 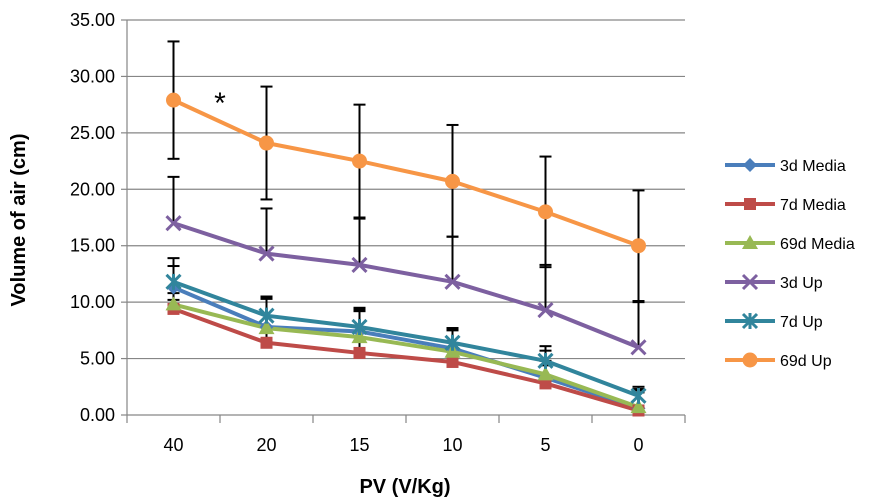 I want to click on legend-label: 3d Up, so click(x=801, y=283).